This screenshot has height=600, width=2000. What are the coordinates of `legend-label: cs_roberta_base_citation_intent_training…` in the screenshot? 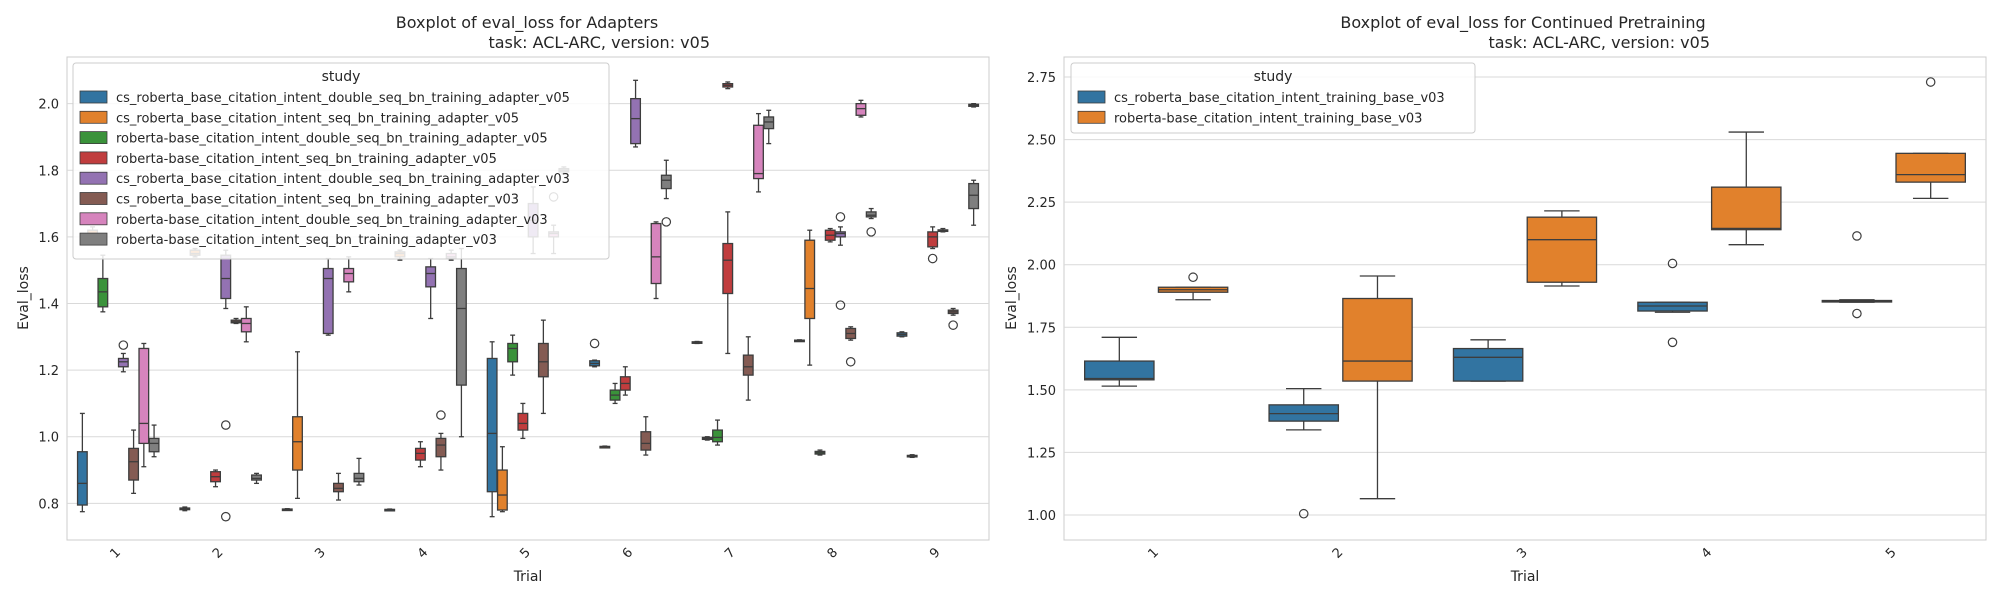 It's located at (1279, 98).